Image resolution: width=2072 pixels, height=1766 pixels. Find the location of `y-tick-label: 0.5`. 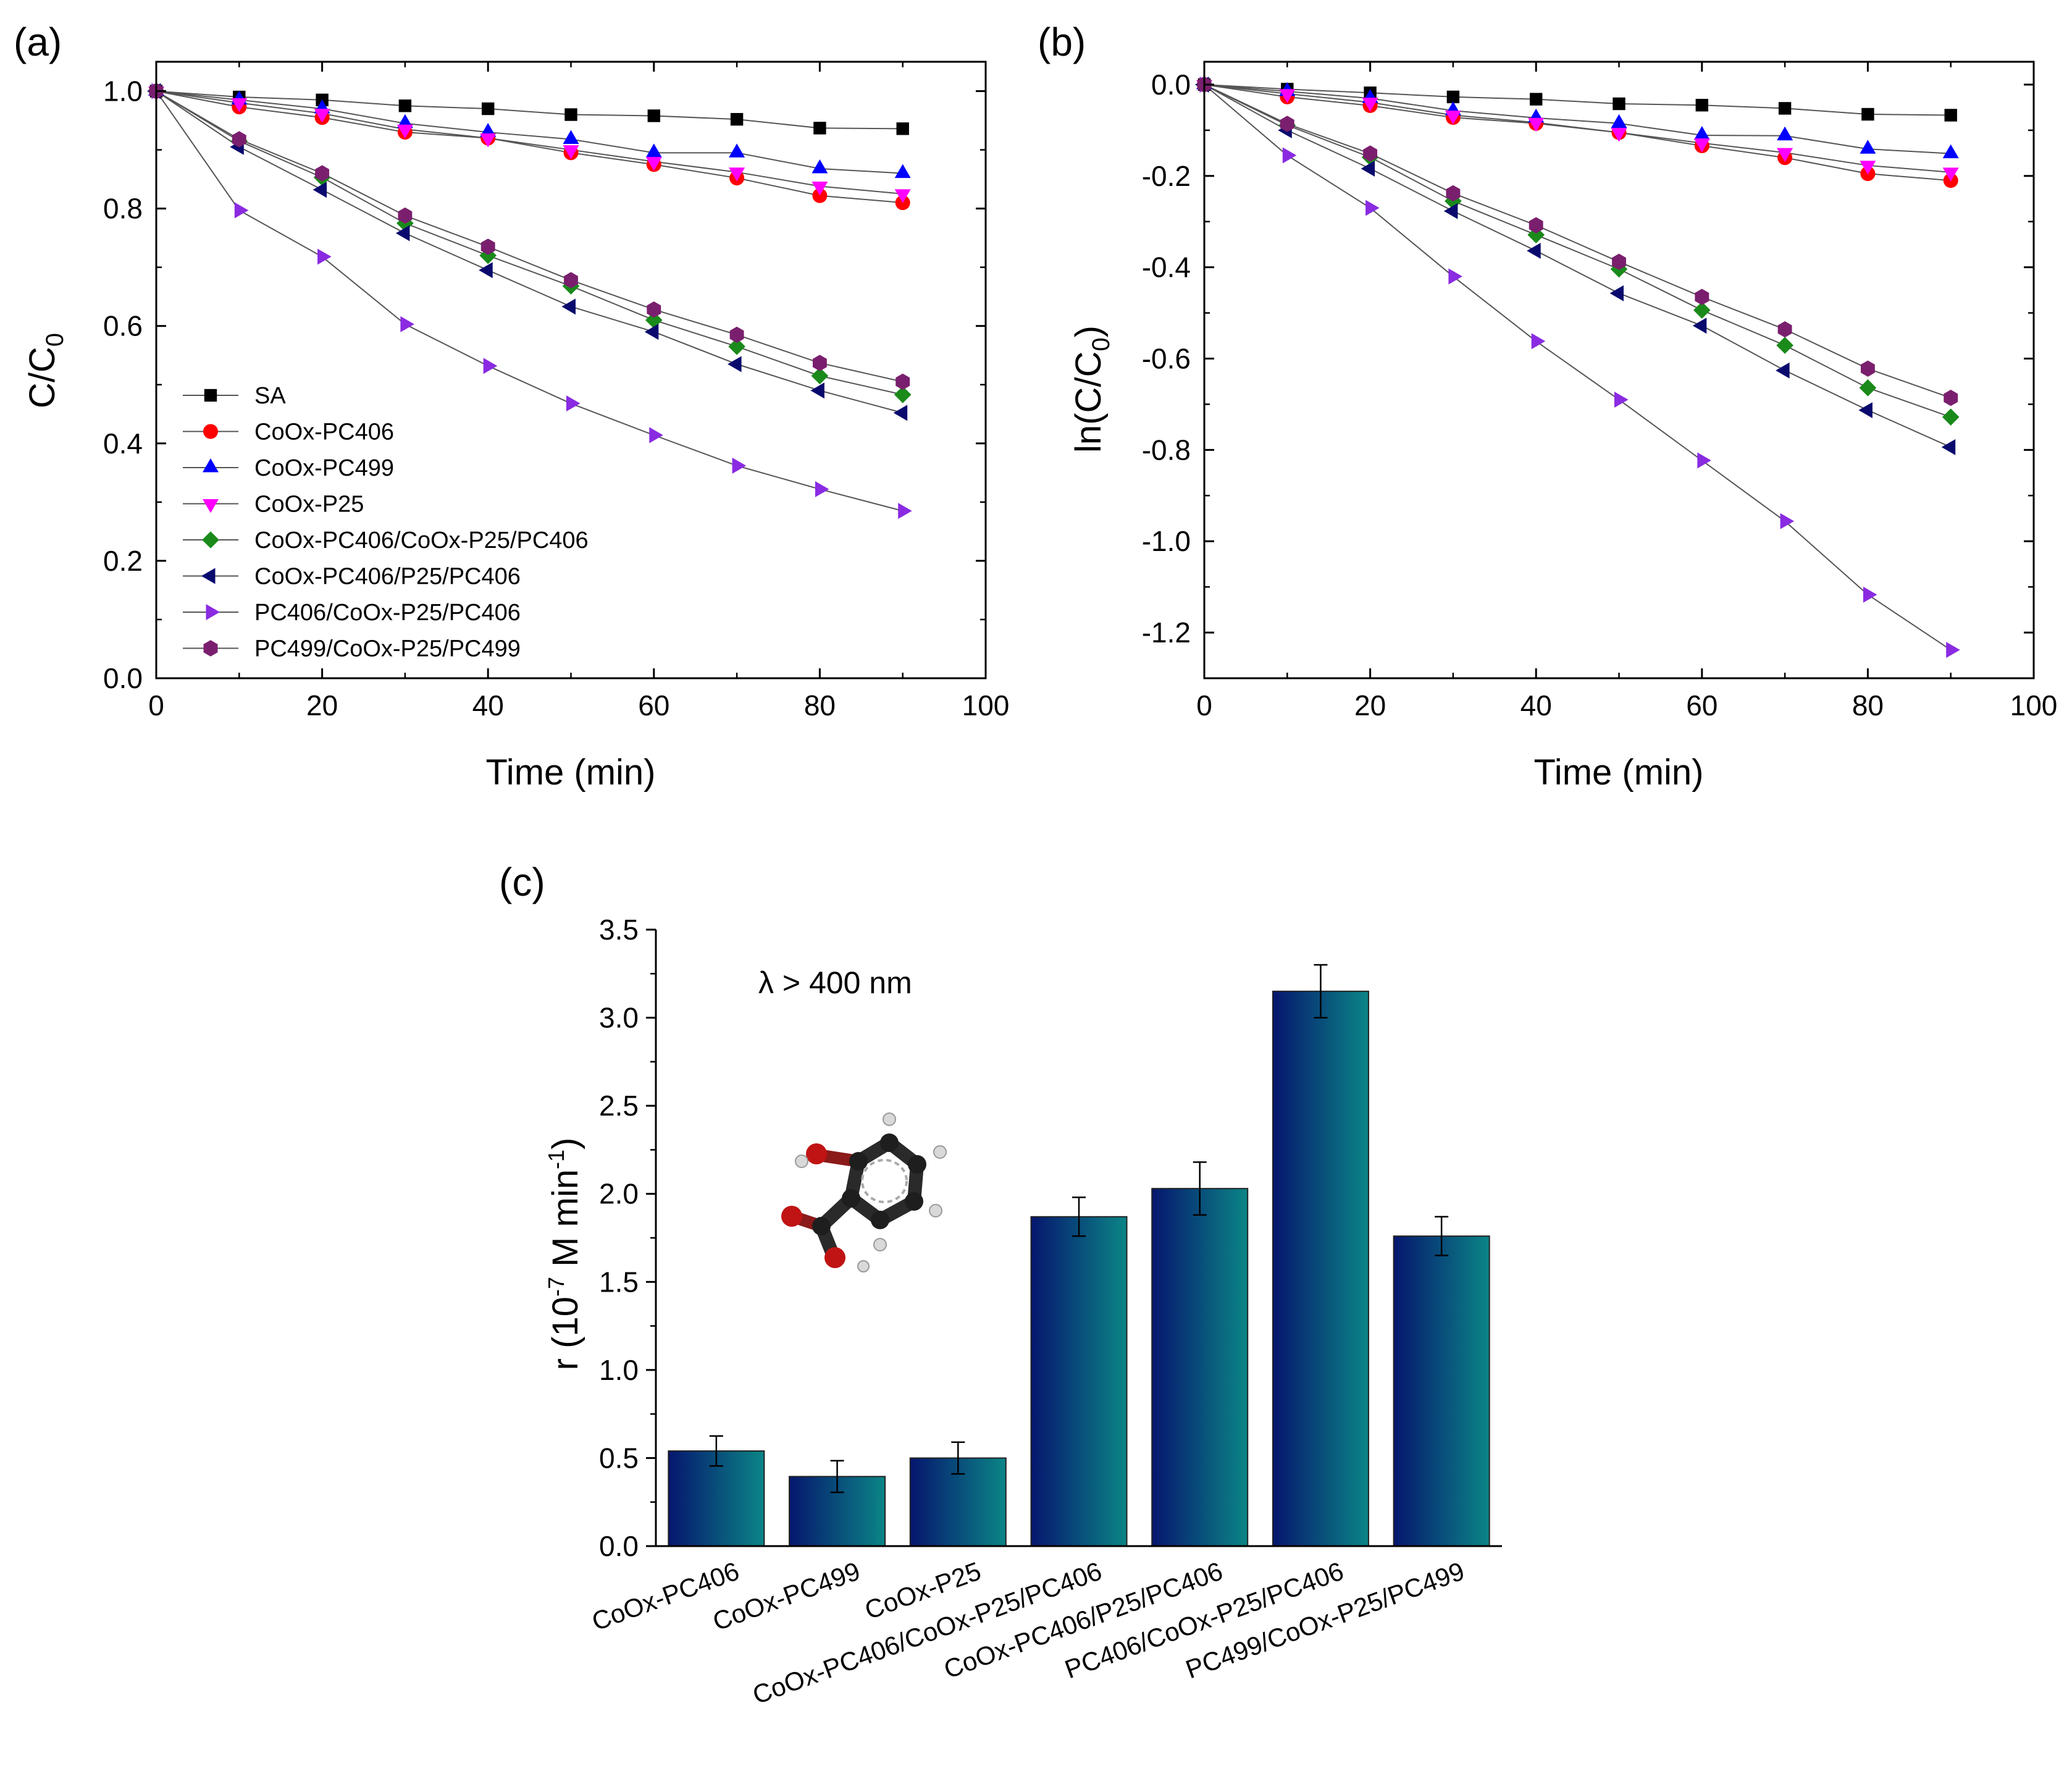

y-tick-label: 0.5 is located at coordinates (619, 1458).